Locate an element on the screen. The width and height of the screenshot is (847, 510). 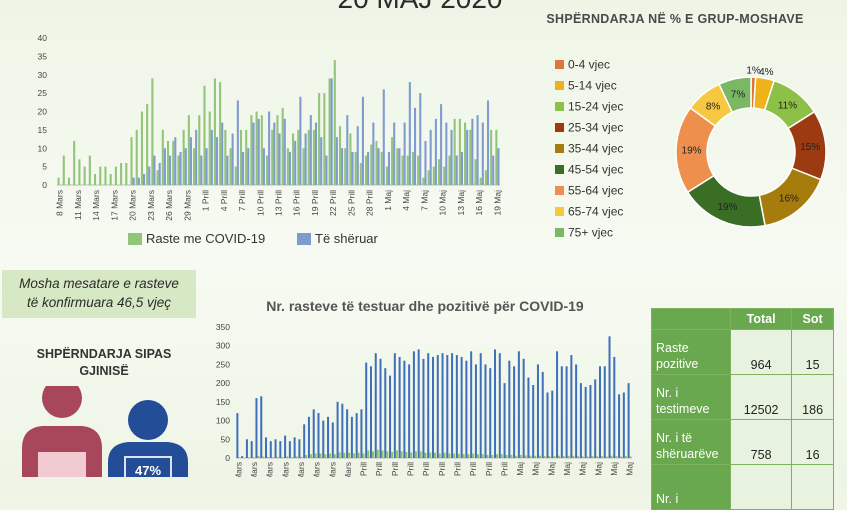
female-figure-icon is located at coordinates (62, 431).